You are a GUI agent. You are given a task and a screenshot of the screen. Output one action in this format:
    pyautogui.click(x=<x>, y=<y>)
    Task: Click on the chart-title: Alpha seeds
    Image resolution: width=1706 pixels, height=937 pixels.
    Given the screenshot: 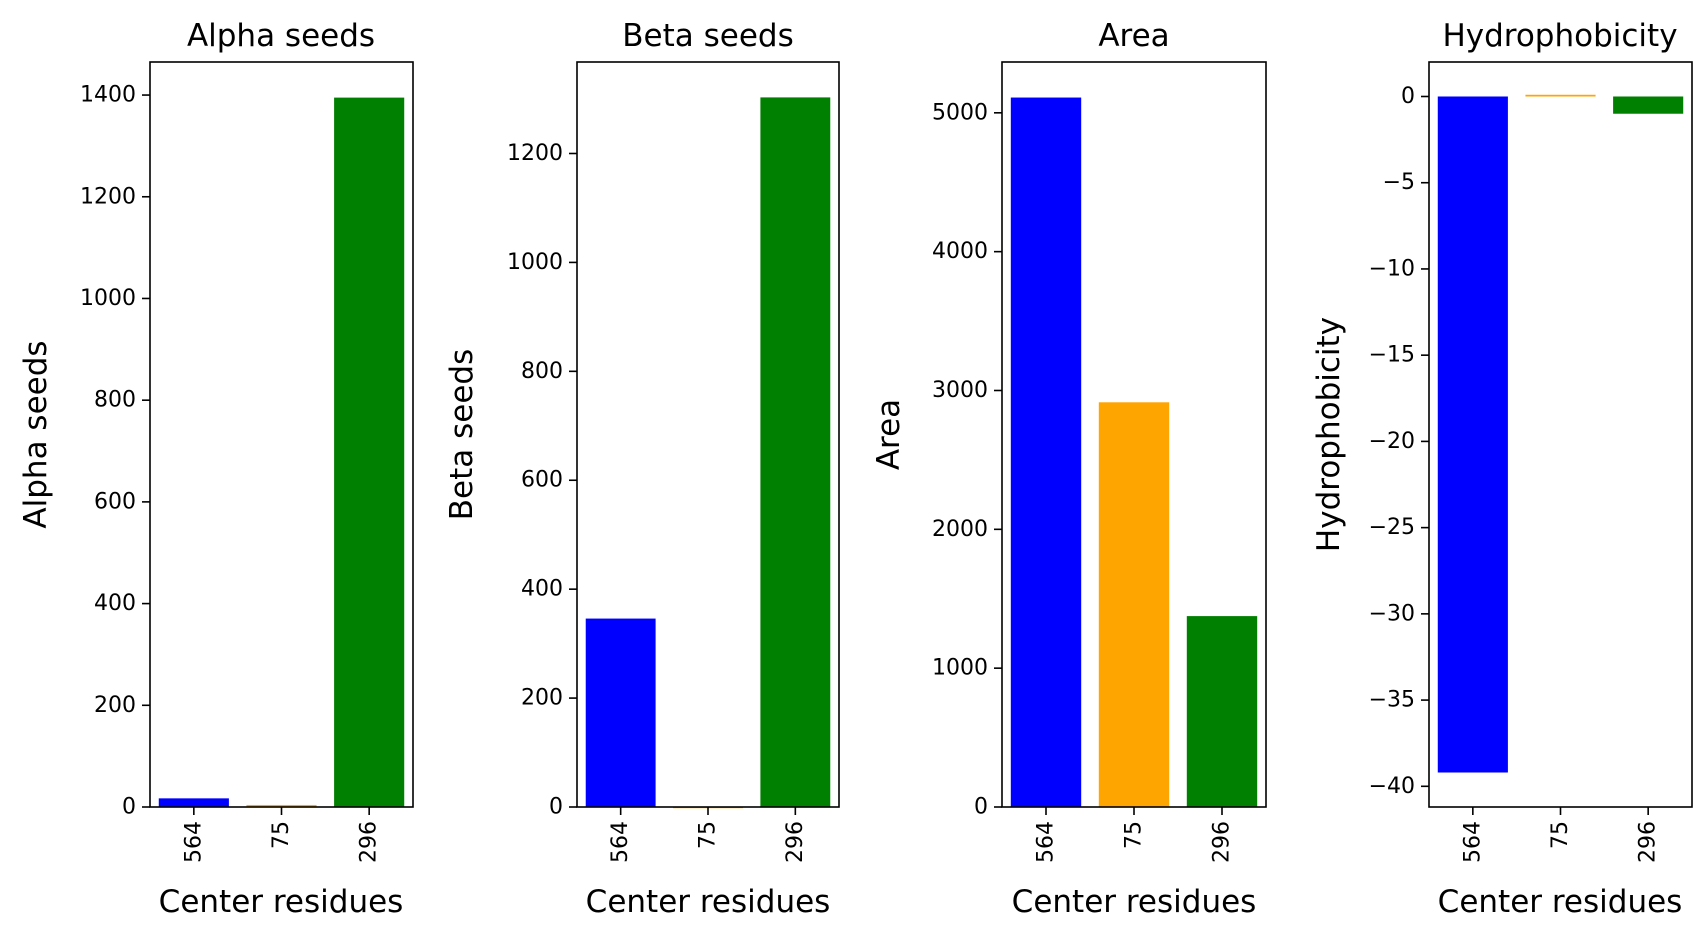 What is the action you would take?
    pyautogui.click(x=281, y=36)
    